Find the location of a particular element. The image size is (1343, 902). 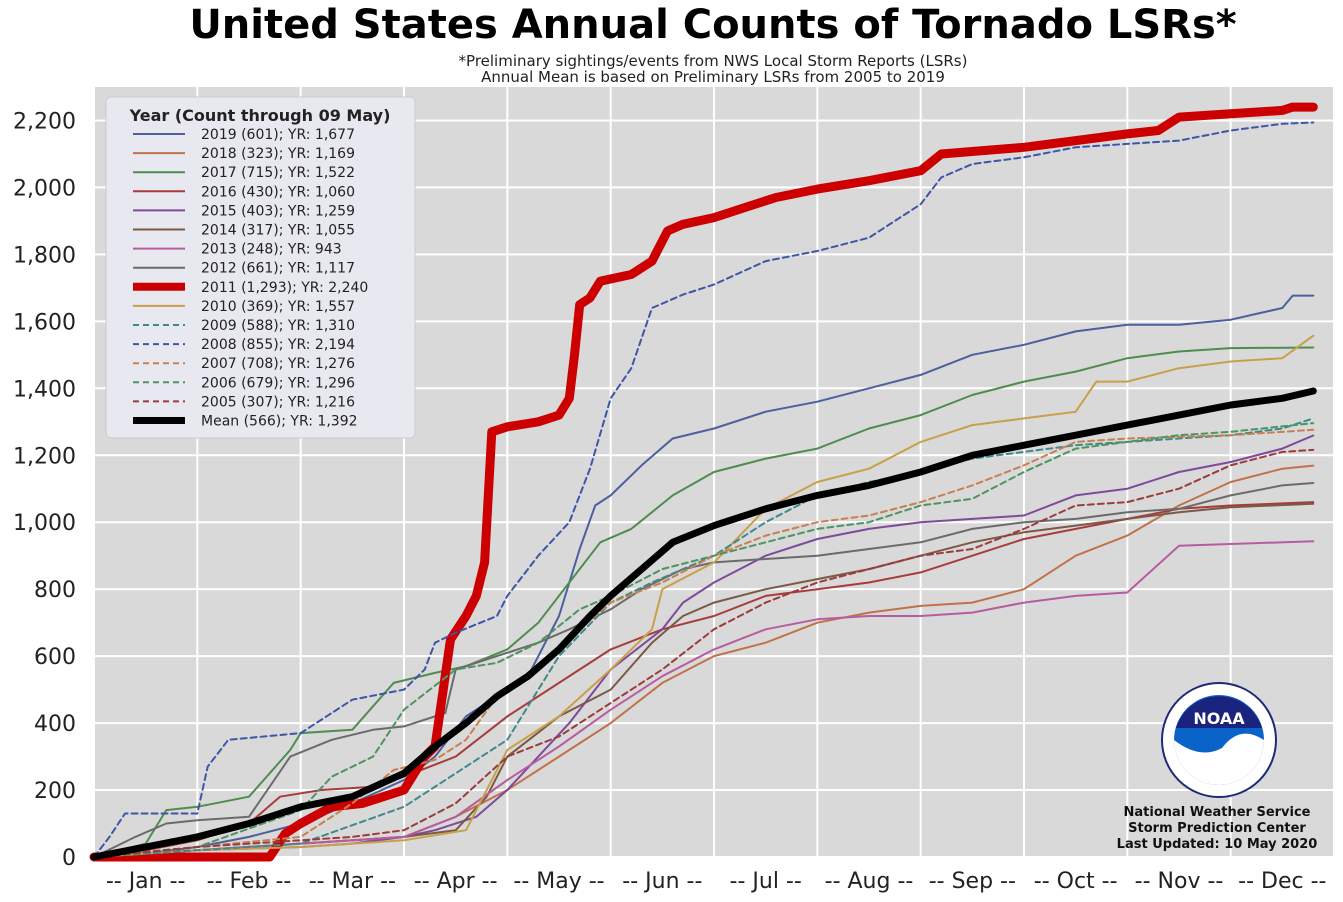

x-tick-label: -- Feb -- is located at coordinates (249, 881).